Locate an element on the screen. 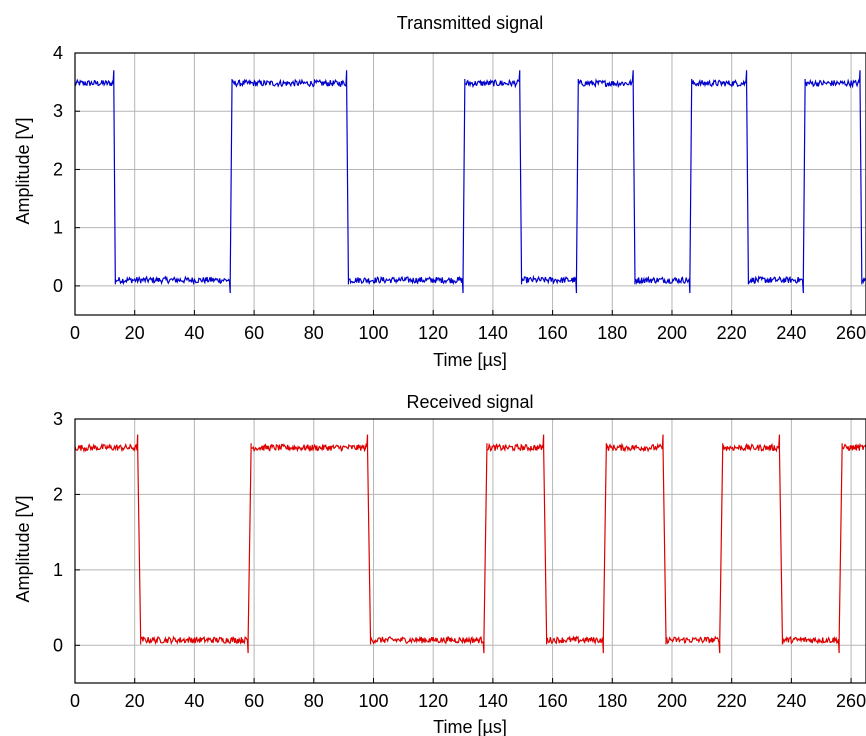 This screenshot has width=866, height=736. y-ticks: 0 1 2 3 is located at coordinates (66, 532).